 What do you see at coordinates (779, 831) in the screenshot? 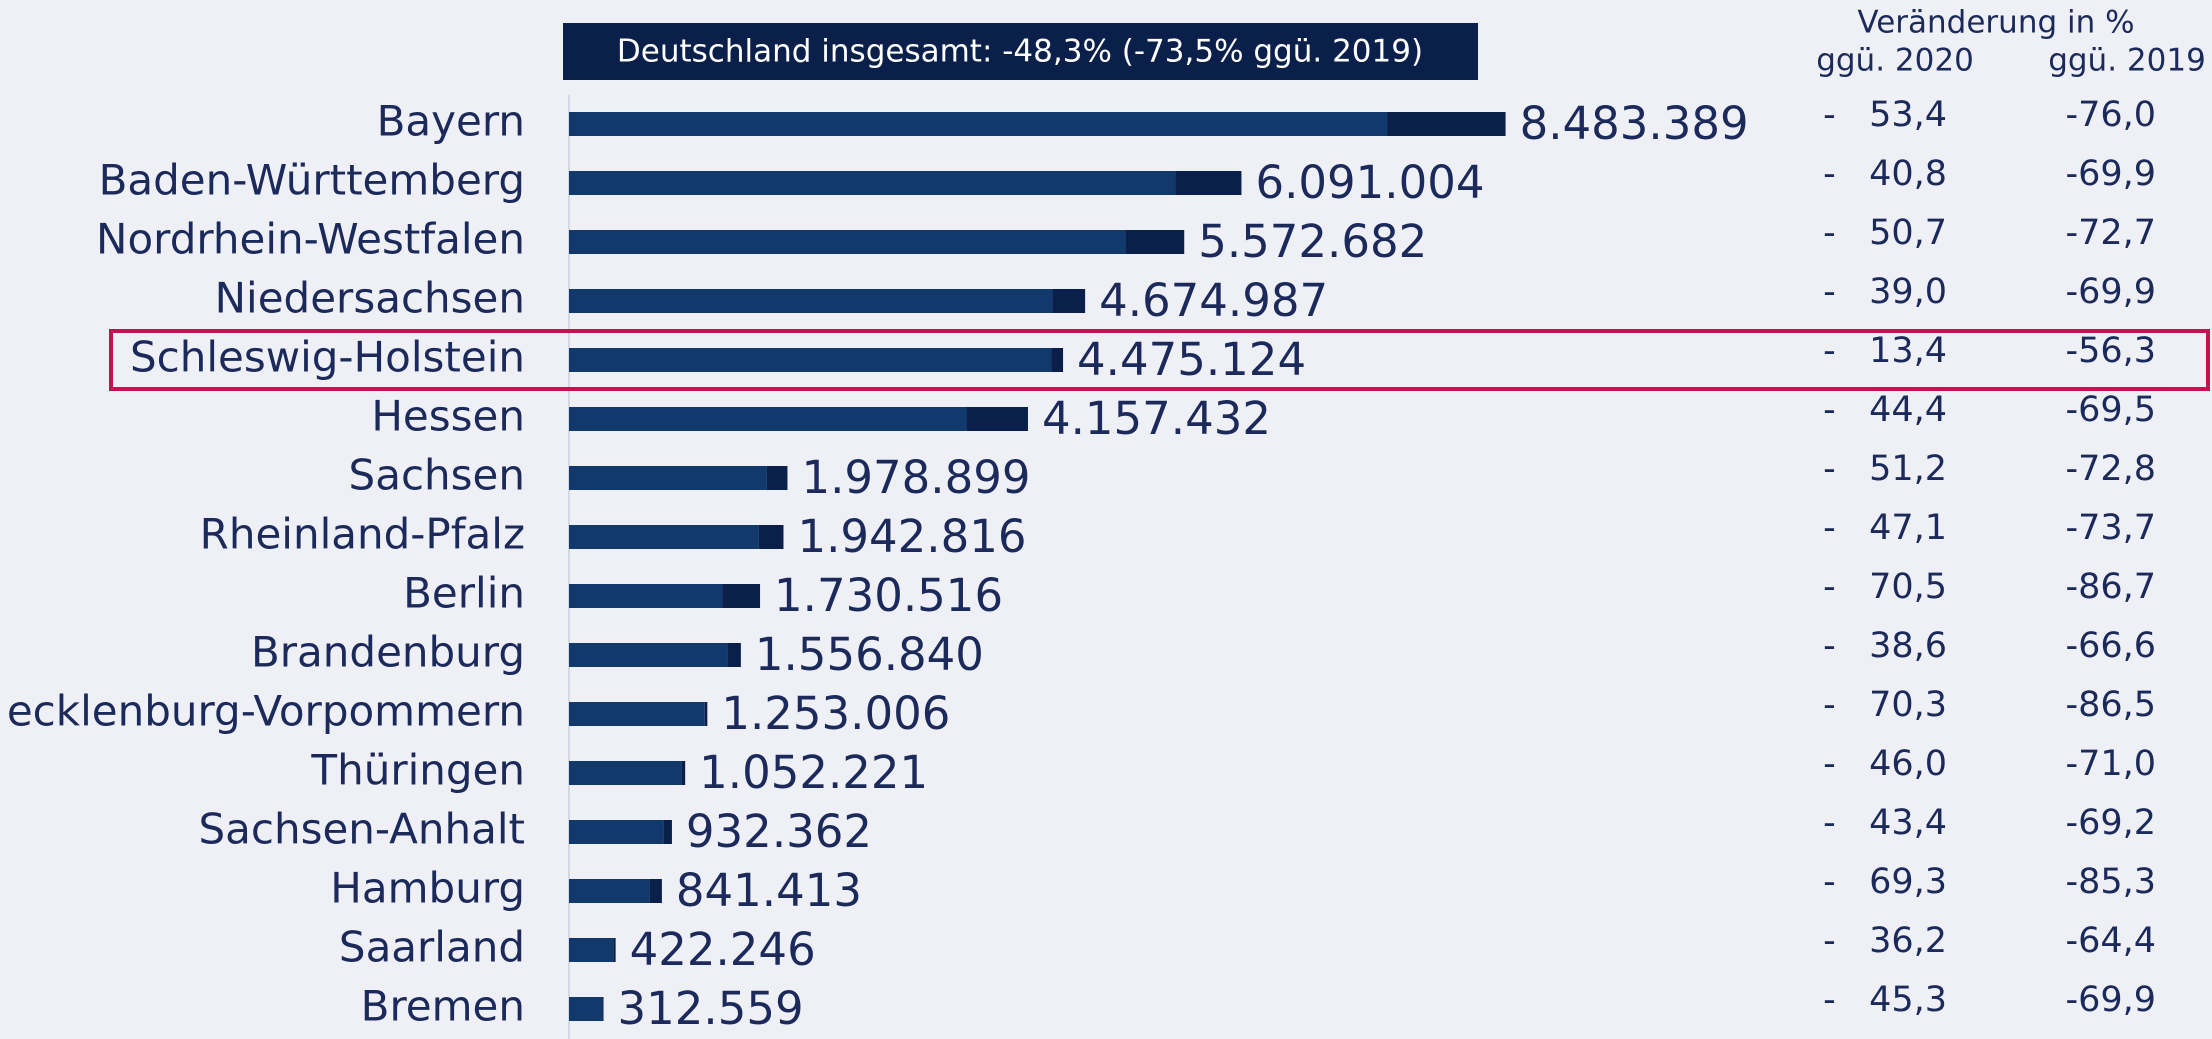
I see `value-label: 932.362` at bounding box center [779, 831].